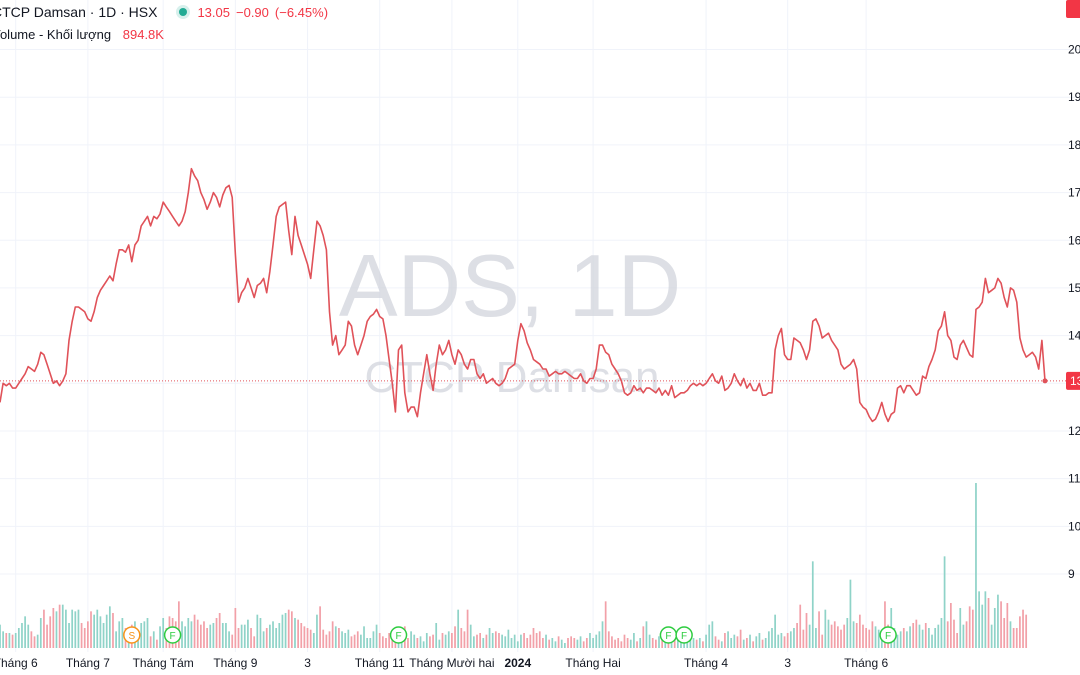  What do you see at coordinates (1074, 240) in the screenshot?
I see `price-axis-label: 16` at bounding box center [1074, 240].